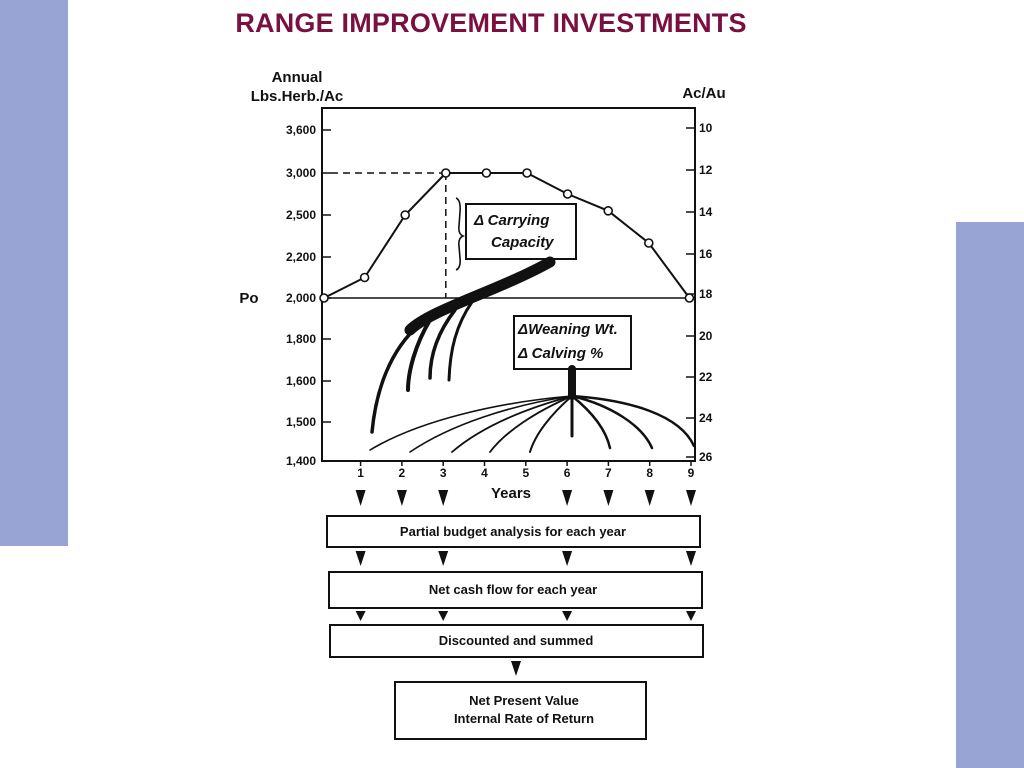 The height and width of the screenshot is (768, 1024). What do you see at coordinates (301, 381) in the screenshot?
I see `left-tick-label: 1,600` at bounding box center [301, 381].